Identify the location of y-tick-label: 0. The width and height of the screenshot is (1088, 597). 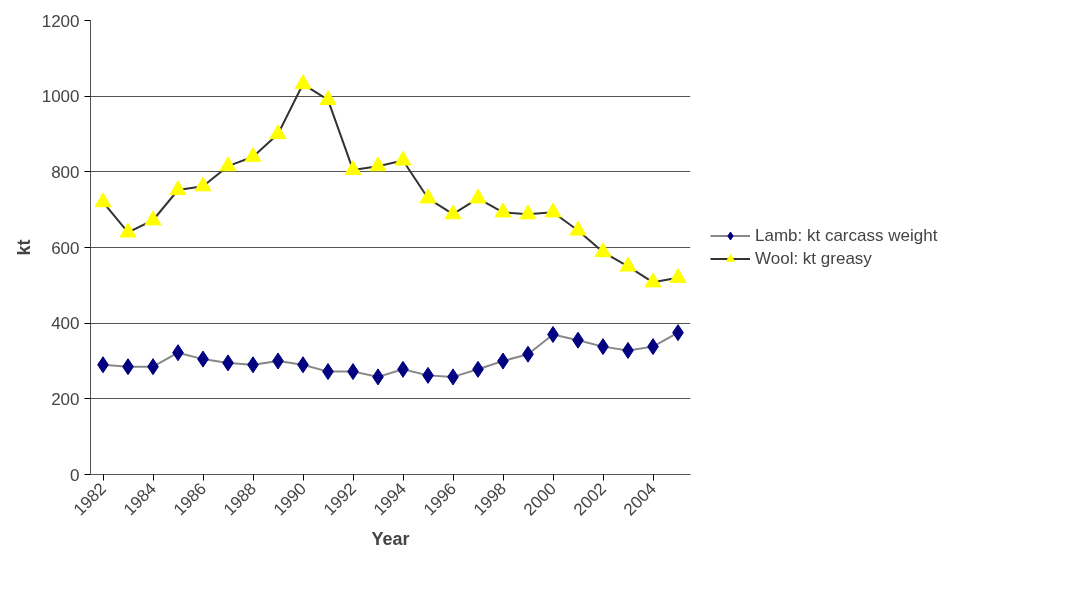
(75, 475).